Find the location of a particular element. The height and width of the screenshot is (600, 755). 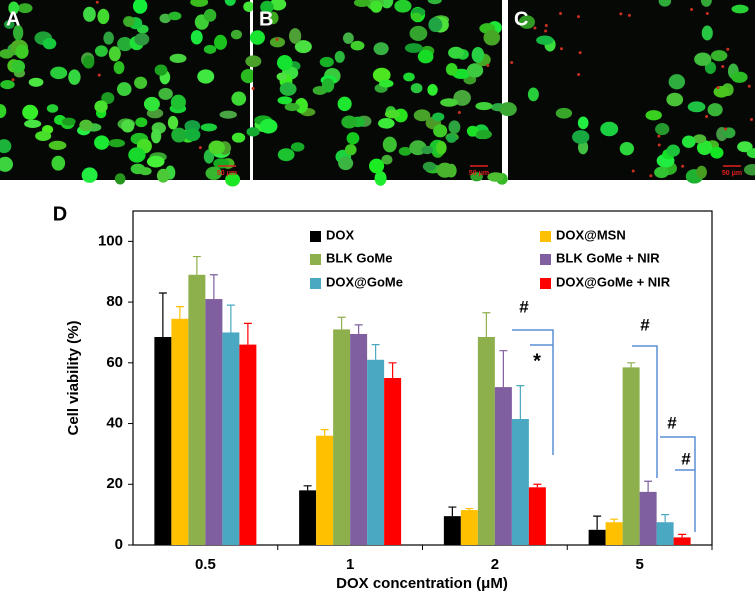

legend-label: BLK GoMe + NIR is located at coordinates (608, 257).